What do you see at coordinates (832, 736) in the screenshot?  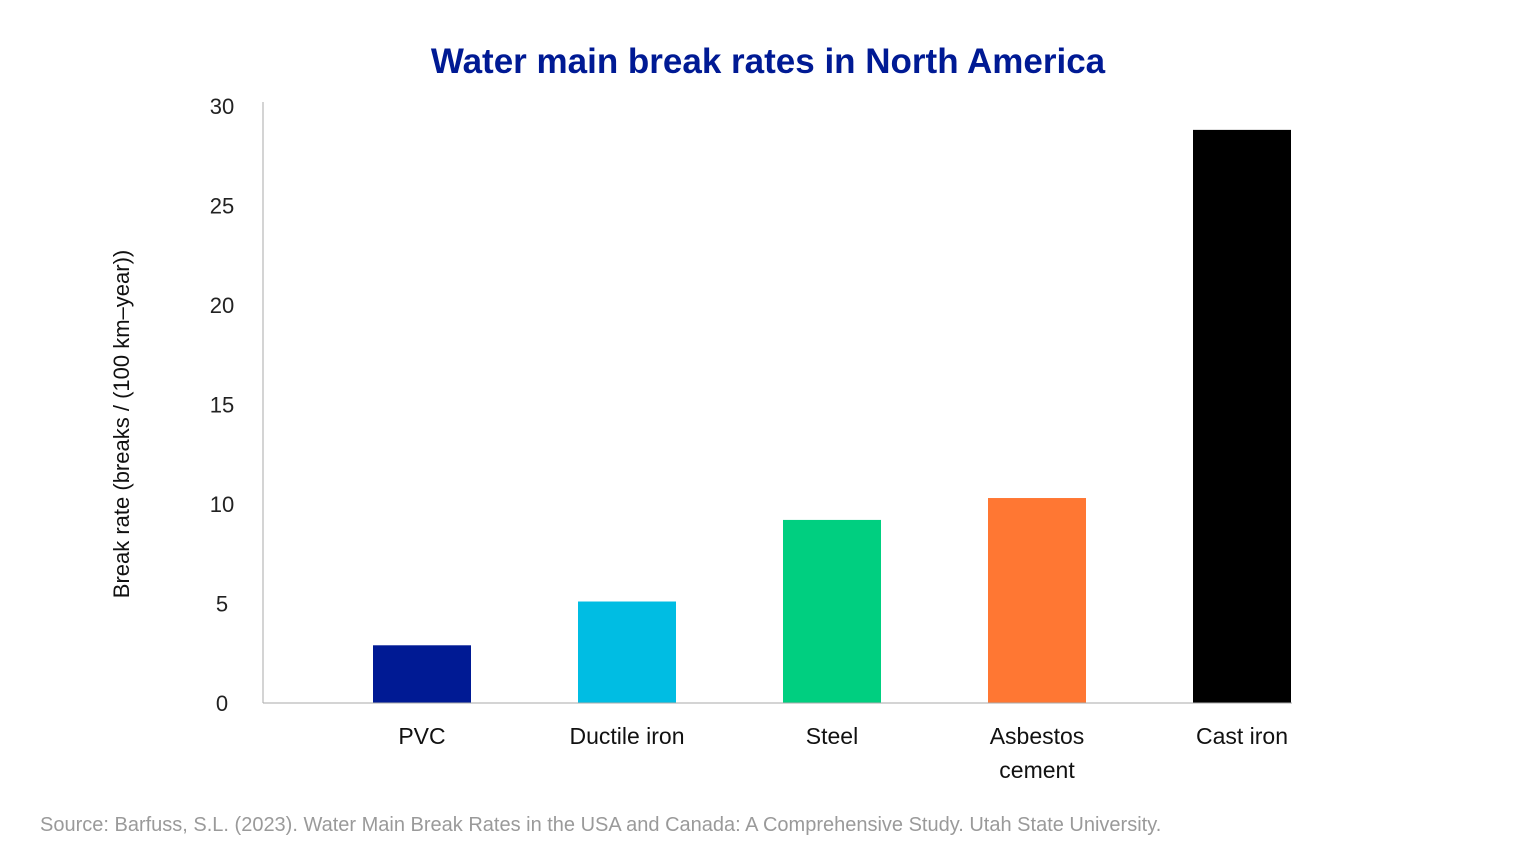 I see `x-tick-label: Steel` at bounding box center [832, 736].